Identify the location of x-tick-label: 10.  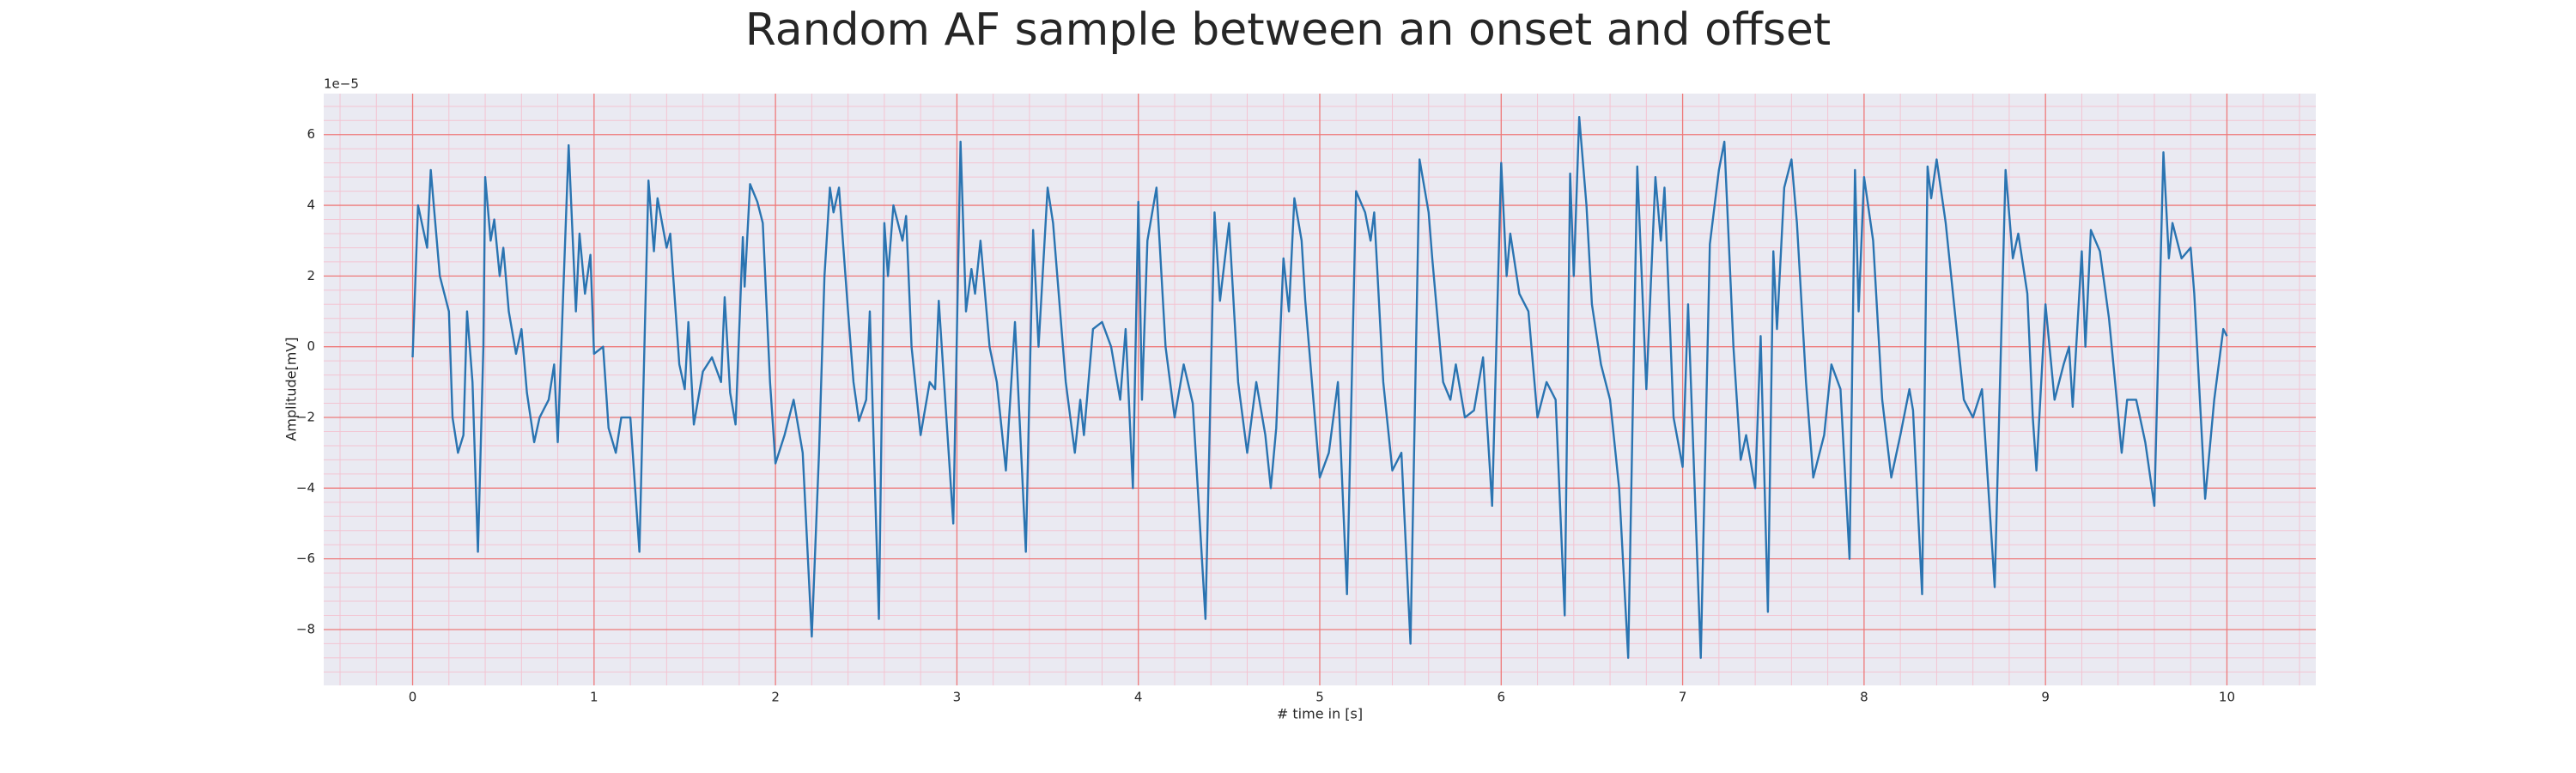
(2227, 697).